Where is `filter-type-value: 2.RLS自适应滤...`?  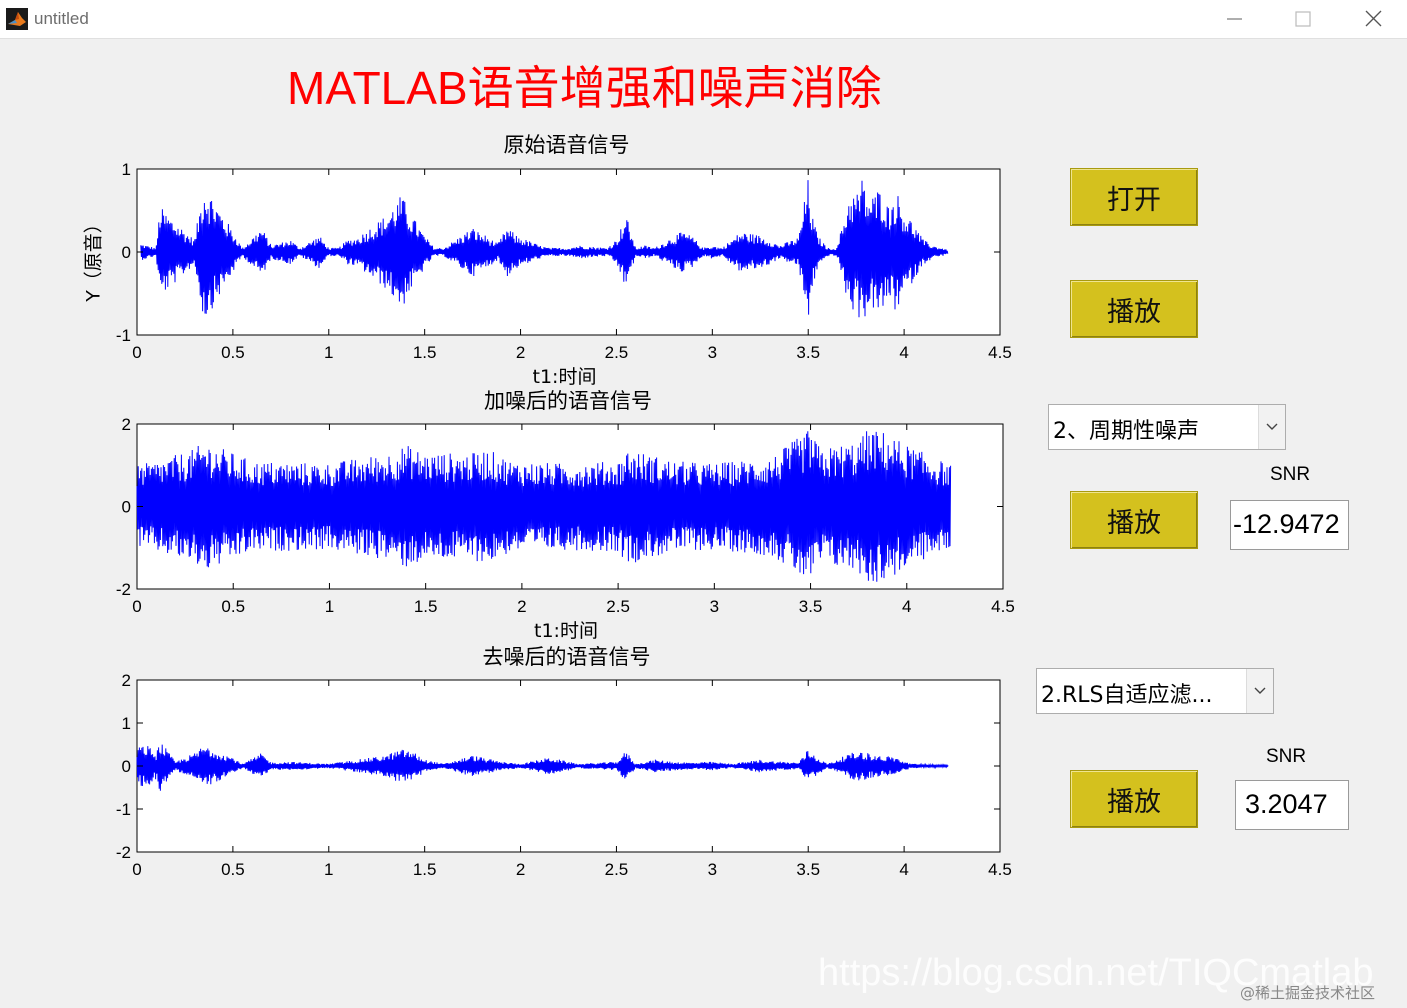
filter-type-value: 2.RLS自适应滤... is located at coordinates (1127, 695).